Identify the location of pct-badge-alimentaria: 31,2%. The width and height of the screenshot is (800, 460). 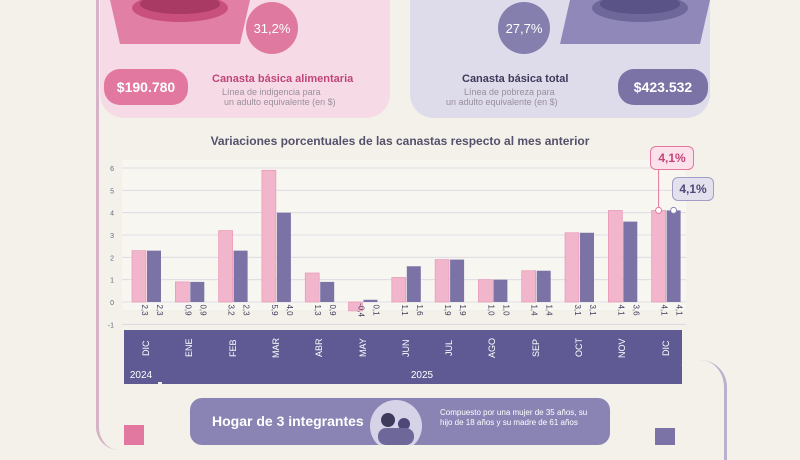
(272, 28).